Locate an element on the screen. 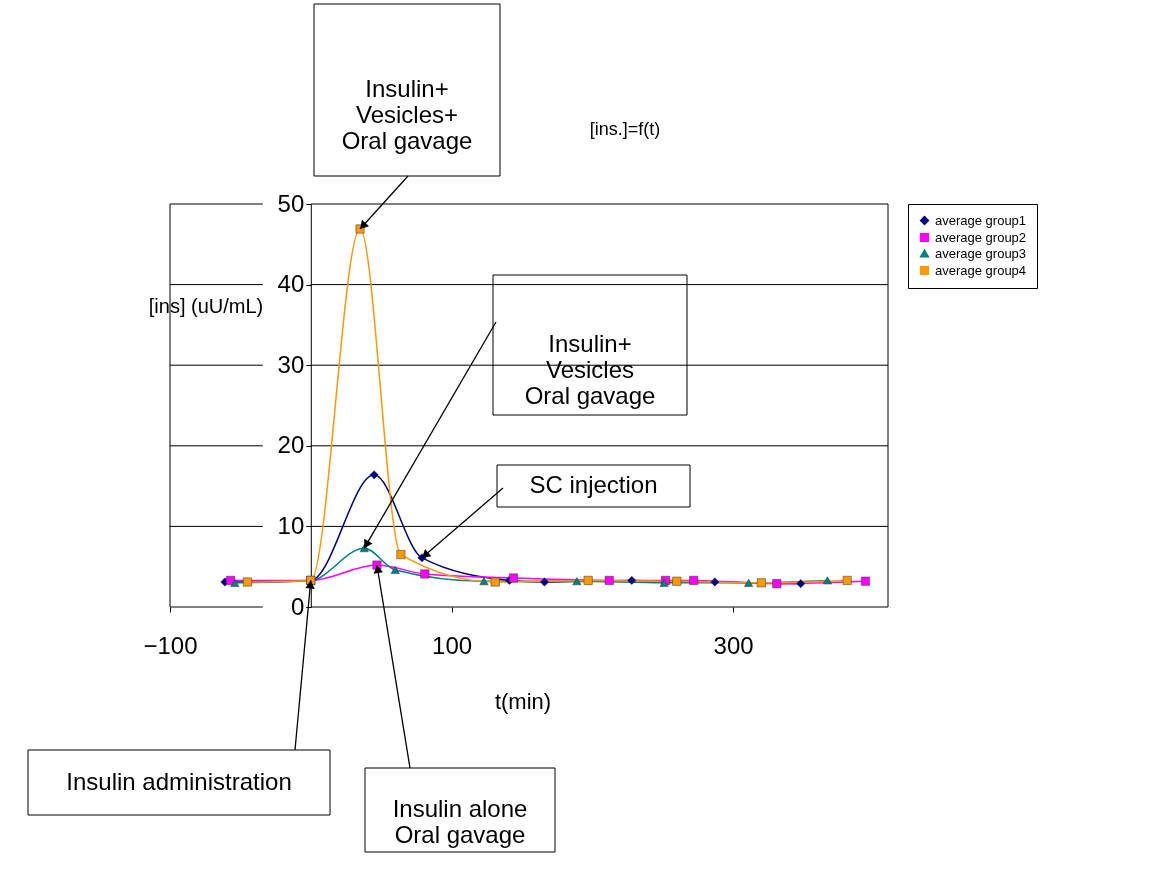  y-axis-title: [ins] (uU/mL) is located at coordinates (206, 306).